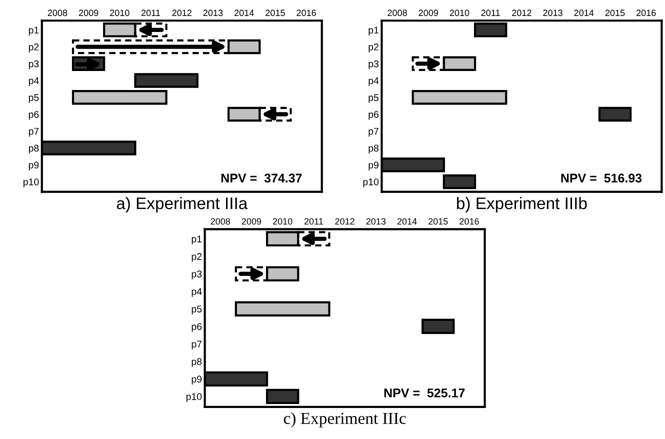 The image size is (665, 439). What do you see at coordinates (345, 420) in the screenshot?
I see `text: c) Experiment IIIc` at bounding box center [345, 420].